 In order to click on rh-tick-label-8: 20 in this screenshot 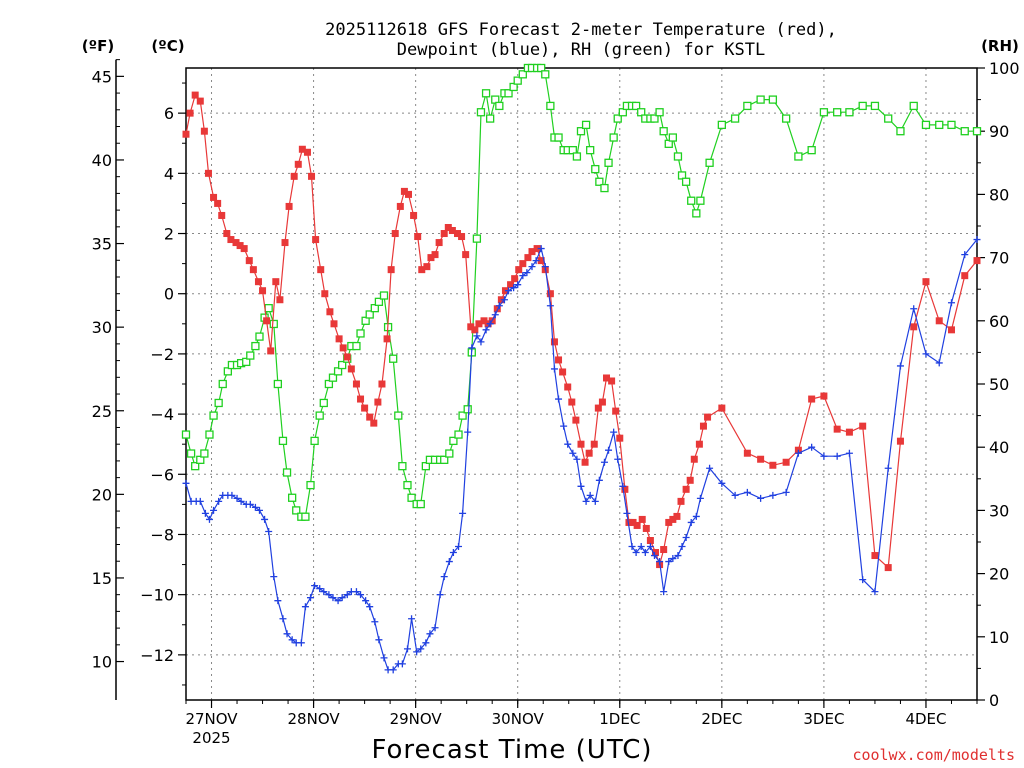, I will do `click(999, 574)`.